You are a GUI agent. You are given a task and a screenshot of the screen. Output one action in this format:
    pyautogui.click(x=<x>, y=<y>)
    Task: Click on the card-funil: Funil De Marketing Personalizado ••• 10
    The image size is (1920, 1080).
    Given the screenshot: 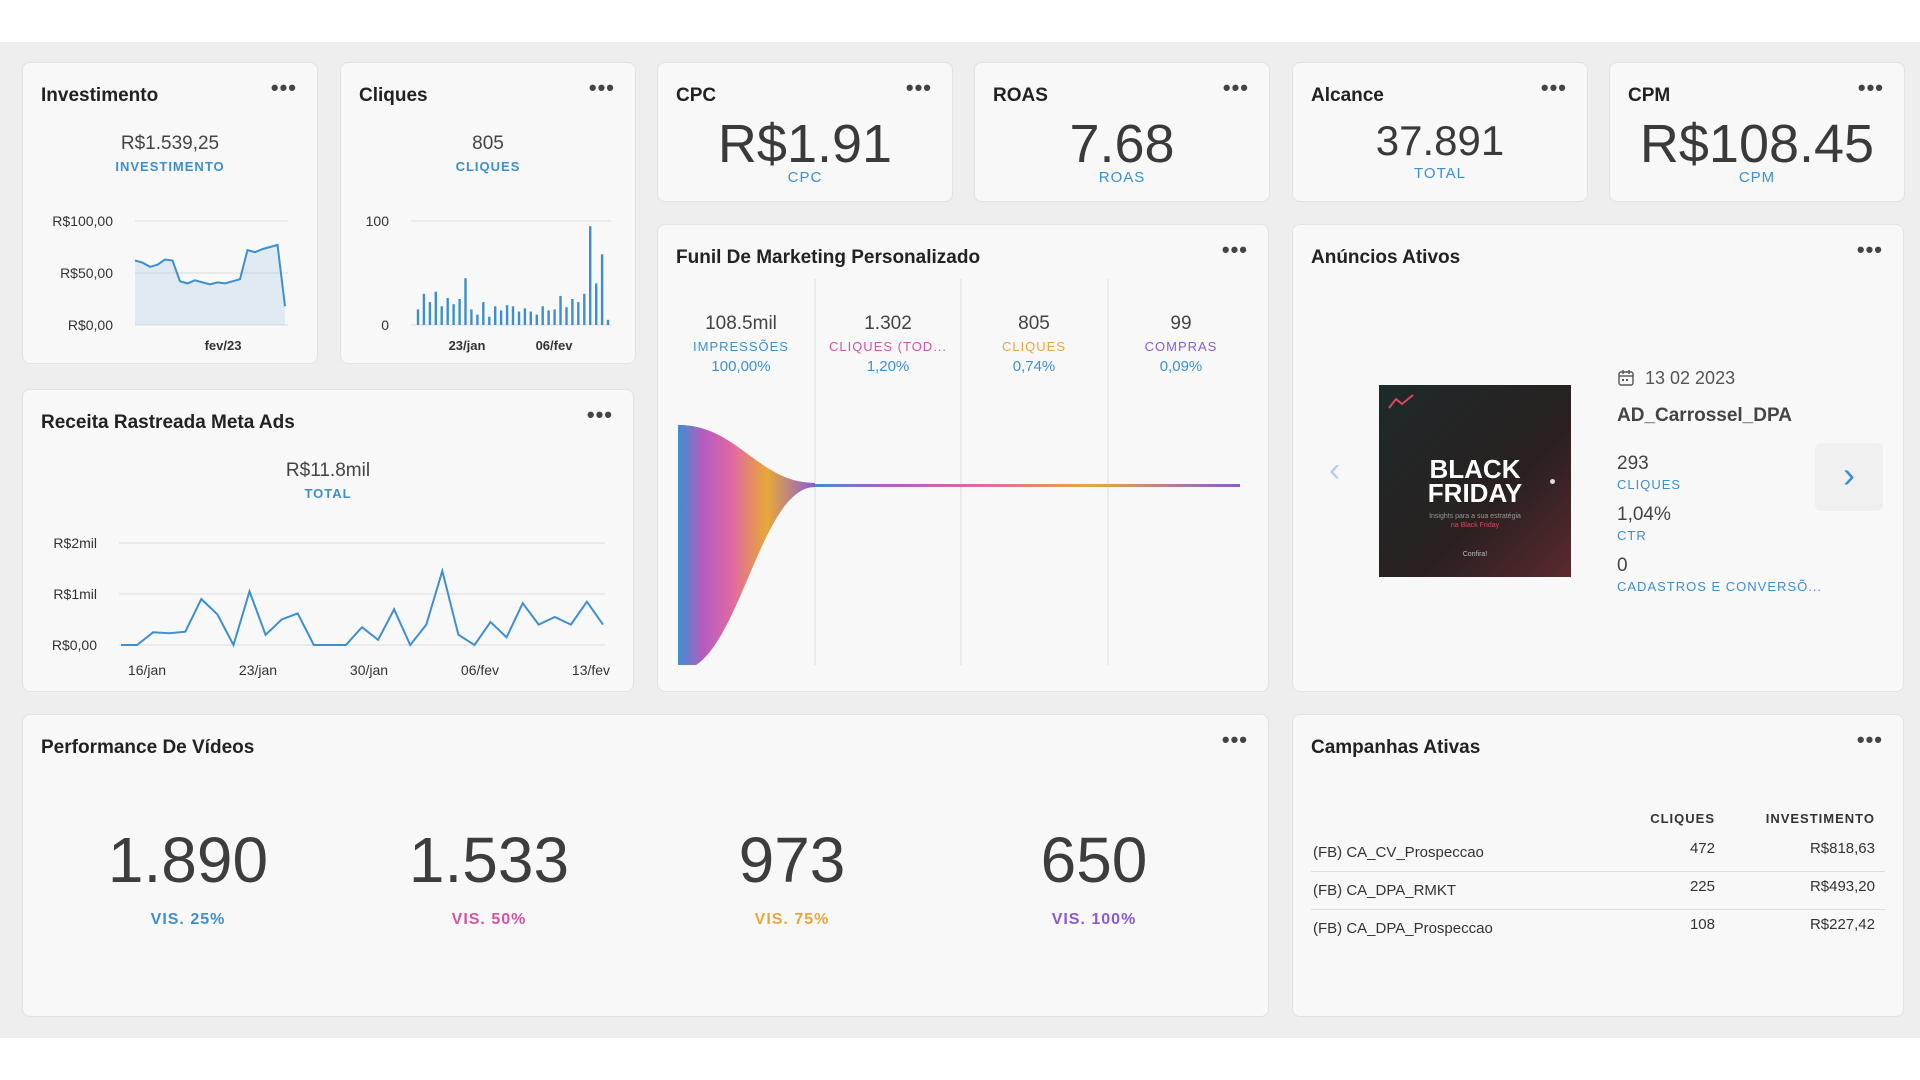 What is the action you would take?
    pyautogui.click(x=963, y=458)
    